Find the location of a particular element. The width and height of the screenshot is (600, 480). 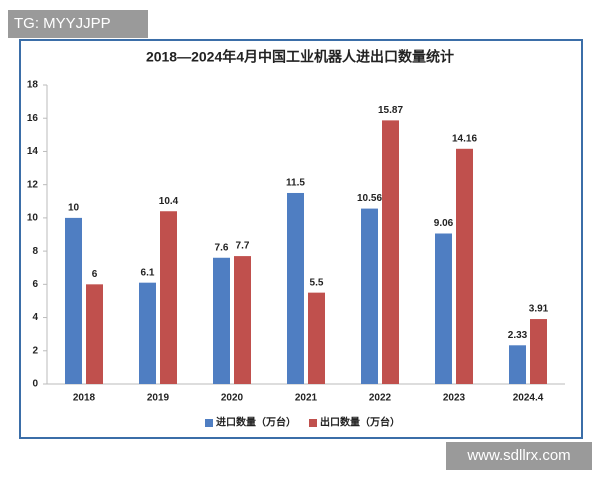

y-tick-label: 2 is located at coordinates (35, 350).